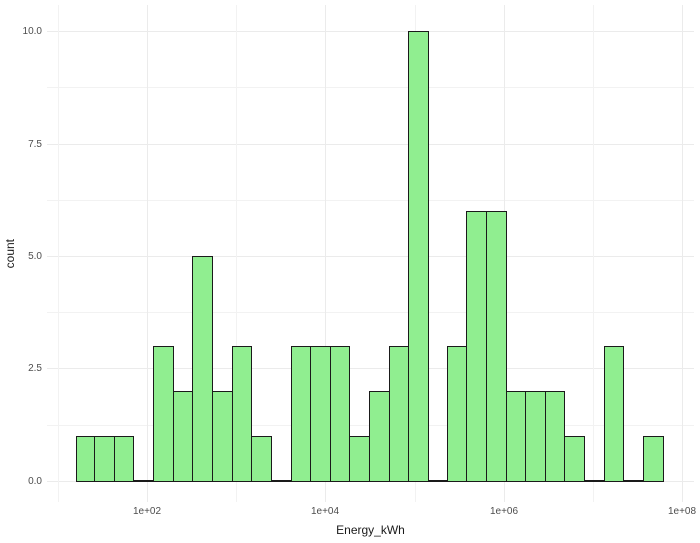  What do you see at coordinates (35, 481) in the screenshot?
I see `y-tick-label: 0.0` at bounding box center [35, 481].